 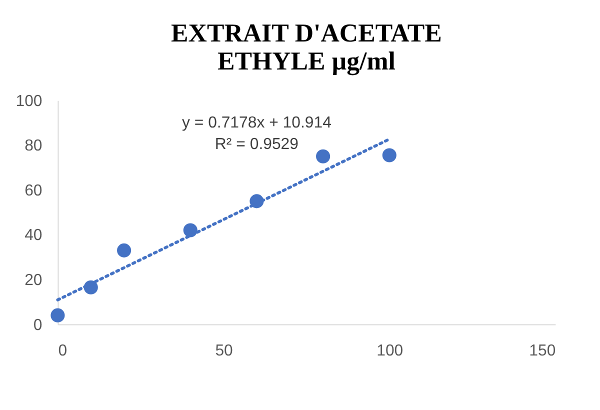 What do you see at coordinates (33, 280) in the screenshot?
I see `y-tick-label: 20` at bounding box center [33, 280].